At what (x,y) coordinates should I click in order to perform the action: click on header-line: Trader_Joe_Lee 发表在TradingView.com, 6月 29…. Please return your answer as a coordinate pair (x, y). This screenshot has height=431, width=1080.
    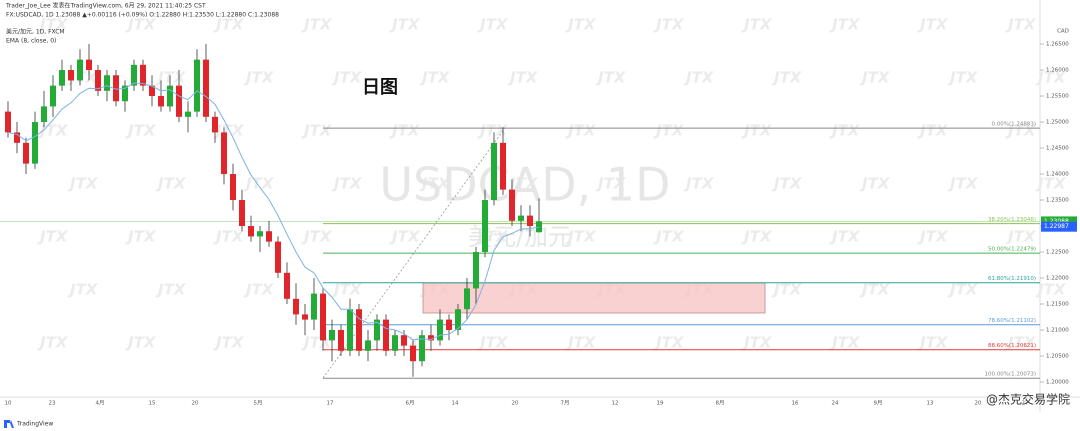
    Looking at the image, I should click on (105, 6).